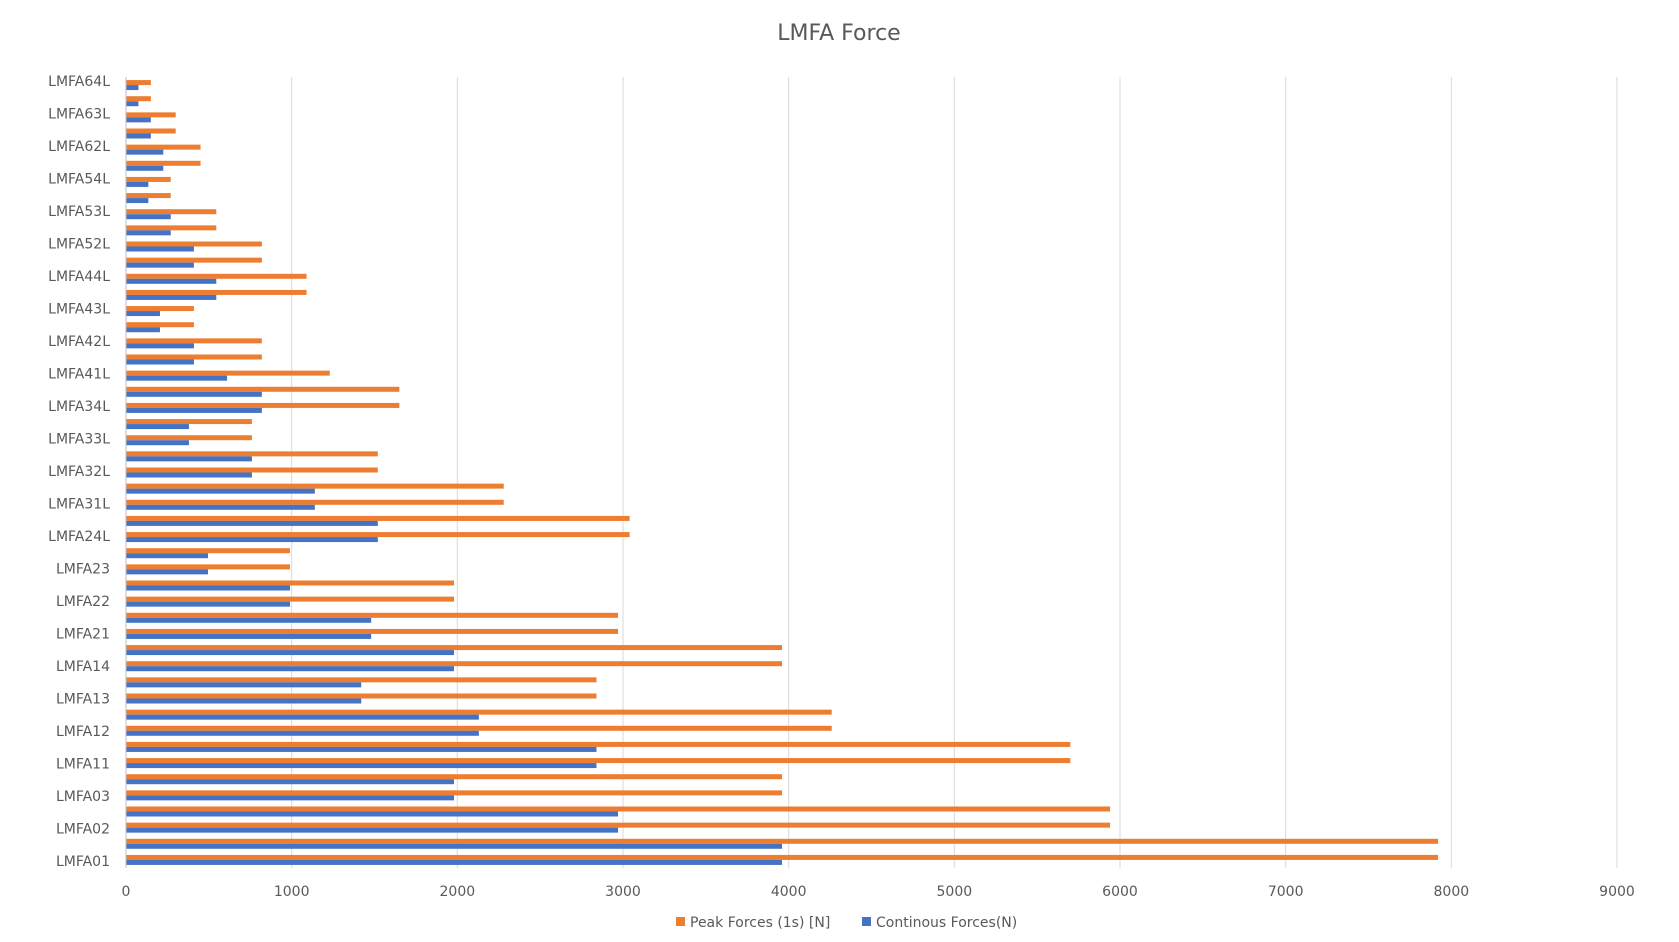 The image size is (1679, 942). What do you see at coordinates (1617, 892) in the screenshot?
I see `x-tick-label-9000: 9000` at bounding box center [1617, 892].